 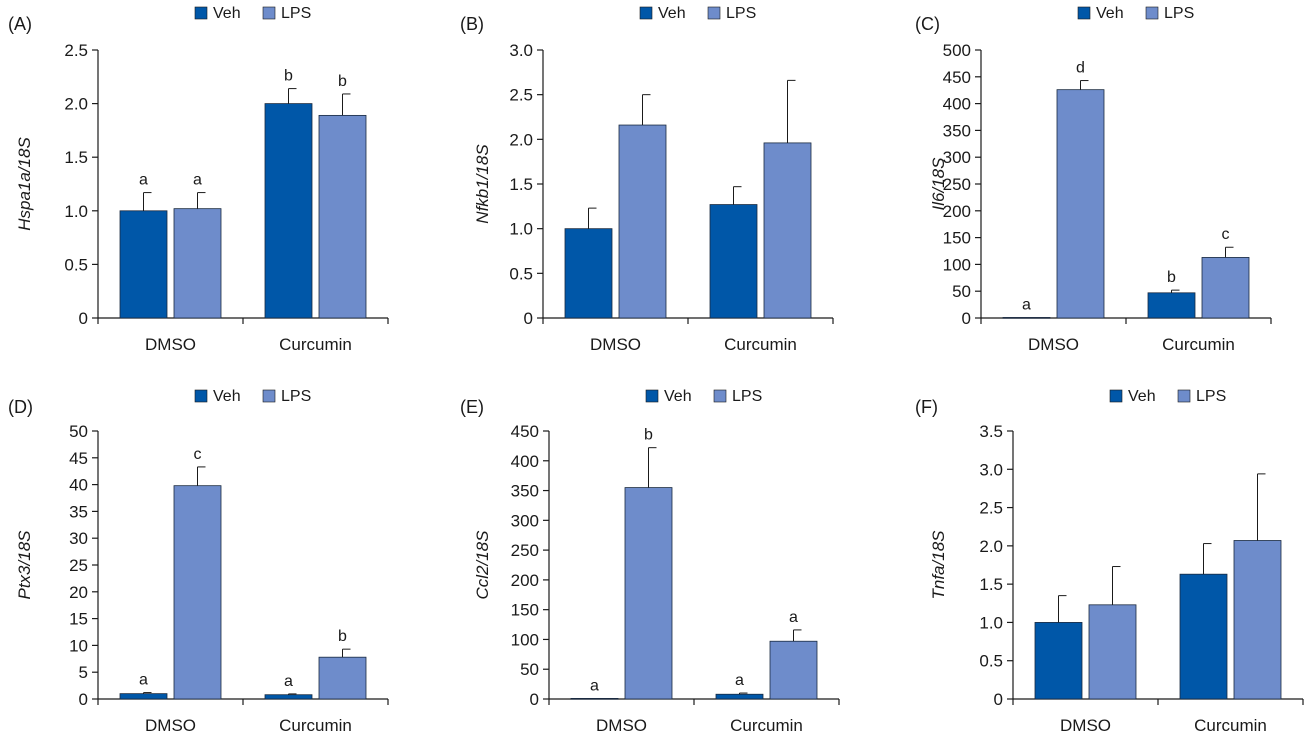 I want to click on y-axis-title: Il6/18S, so click(x=938, y=184).